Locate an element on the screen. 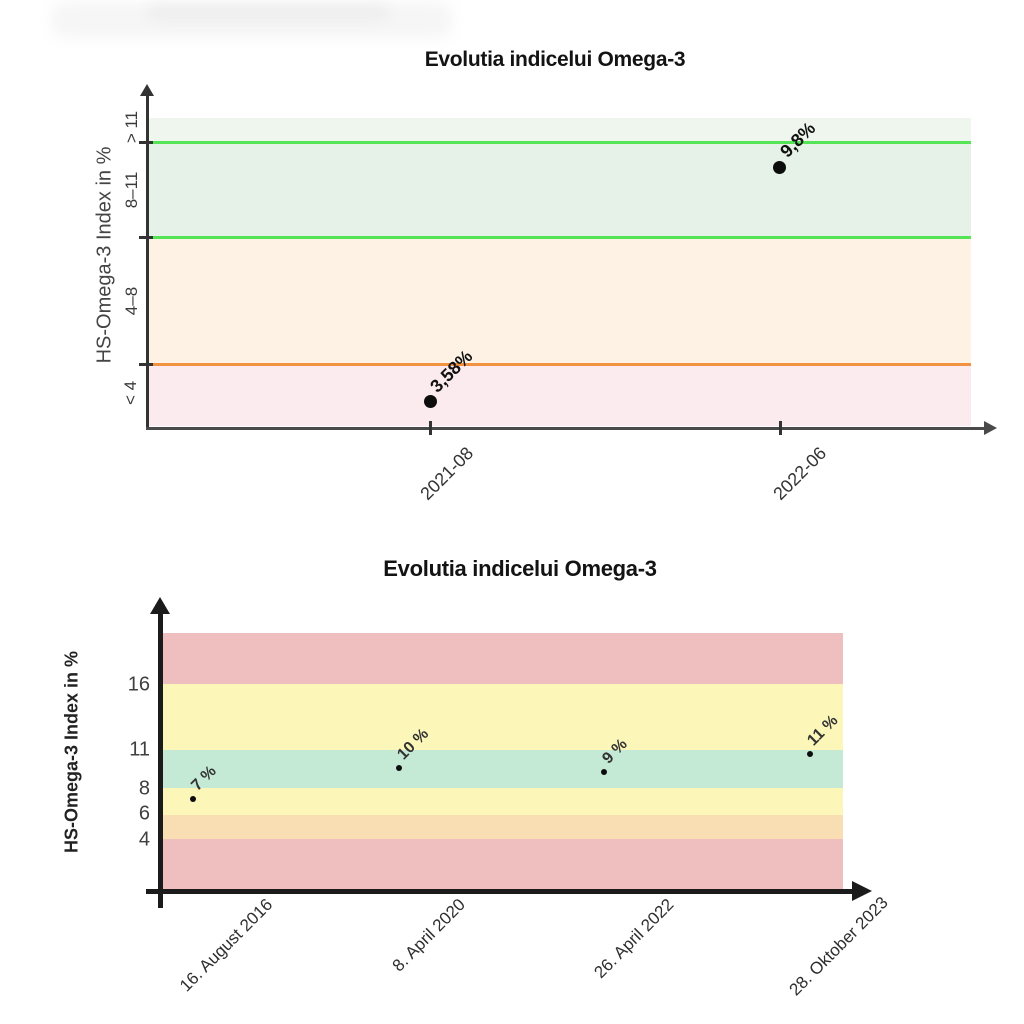 The width and height of the screenshot is (1024, 1024). x-tick-label-2021-08: 2021-08 is located at coordinates (447, 473).